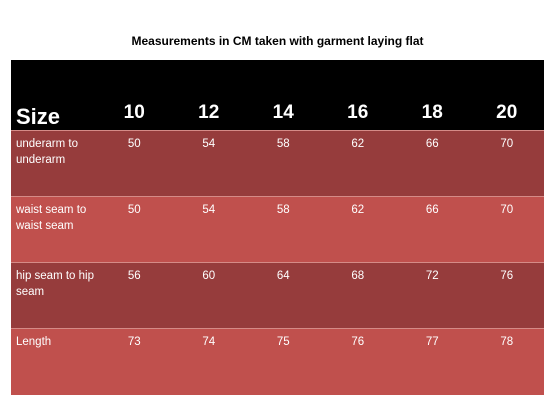 The width and height of the screenshot is (555, 416). I want to click on row-label: hip seam to hip seam, so click(54, 294).